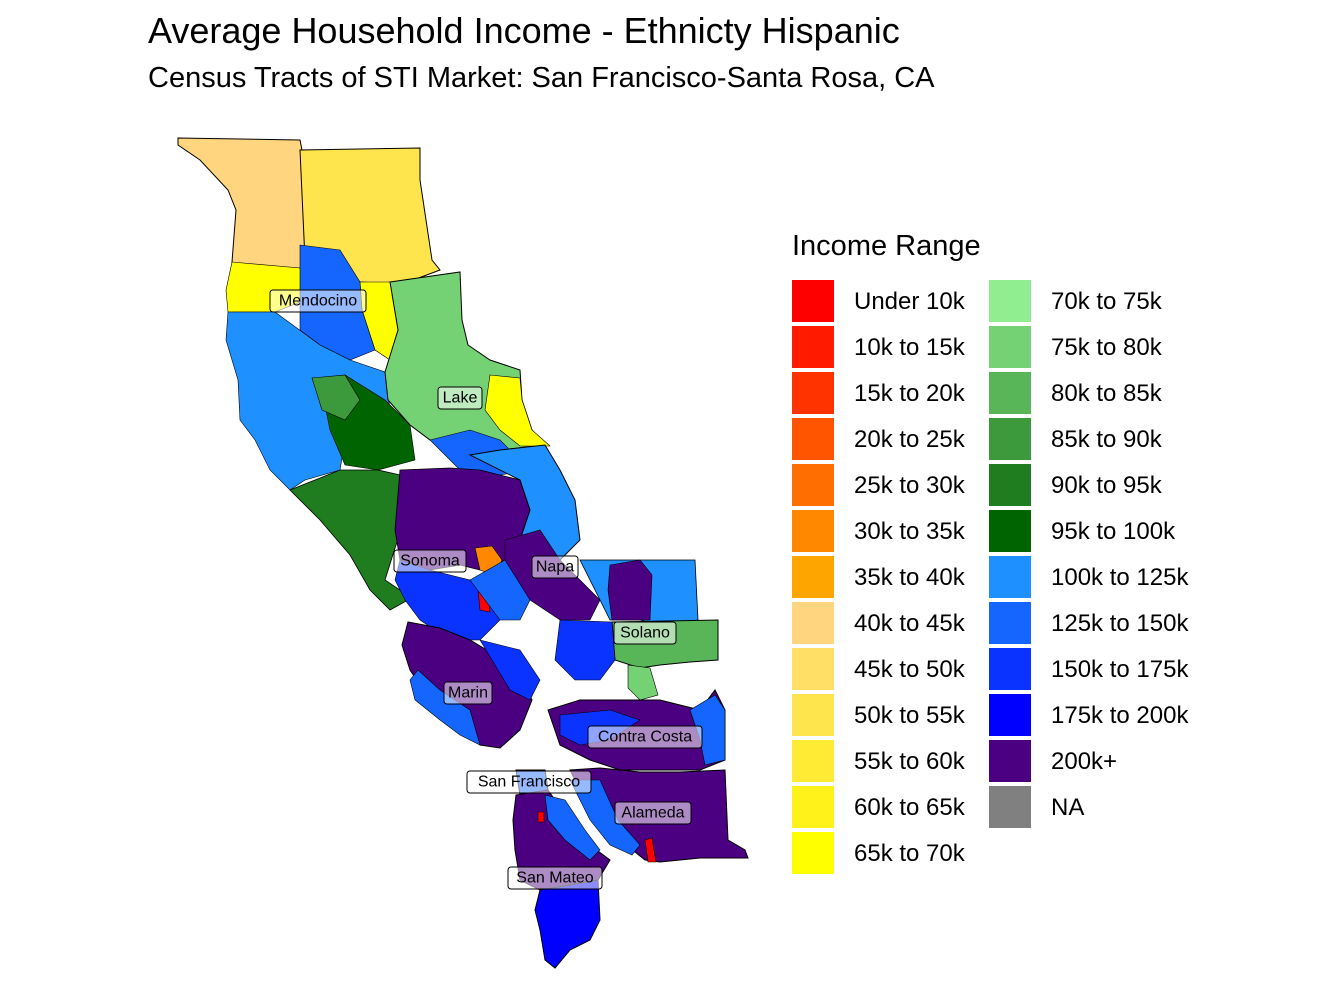  I want to click on svg-text: Marin, so click(468, 693).